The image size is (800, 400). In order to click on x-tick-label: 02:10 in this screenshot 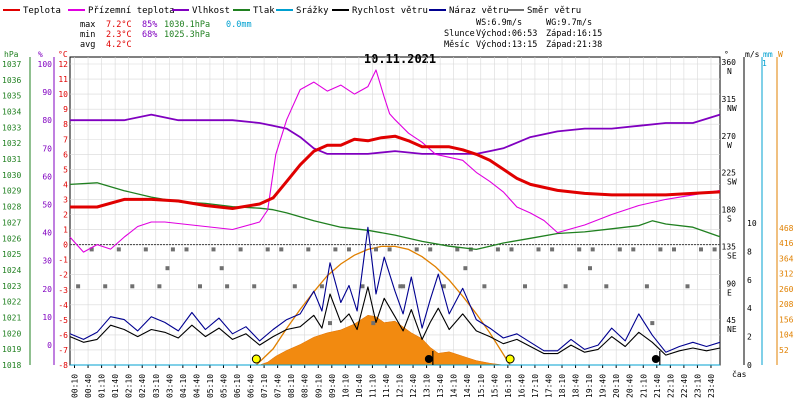, I will do `click(129, 386)`.